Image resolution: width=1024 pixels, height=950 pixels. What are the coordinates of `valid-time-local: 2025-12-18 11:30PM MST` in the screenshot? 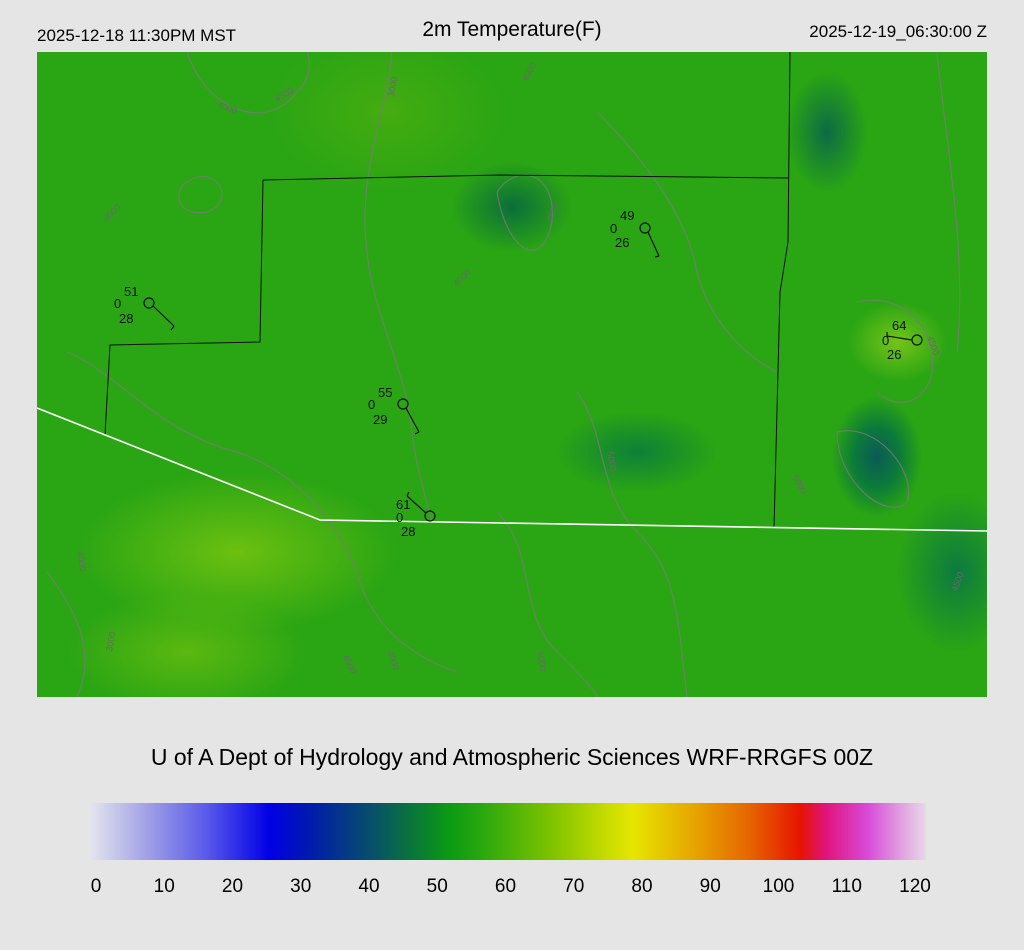 It's located at (137, 35).